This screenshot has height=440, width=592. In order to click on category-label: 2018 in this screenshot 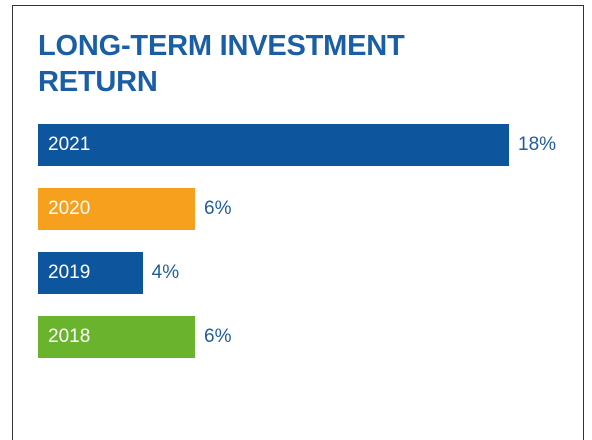, I will do `click(69, 336)`.